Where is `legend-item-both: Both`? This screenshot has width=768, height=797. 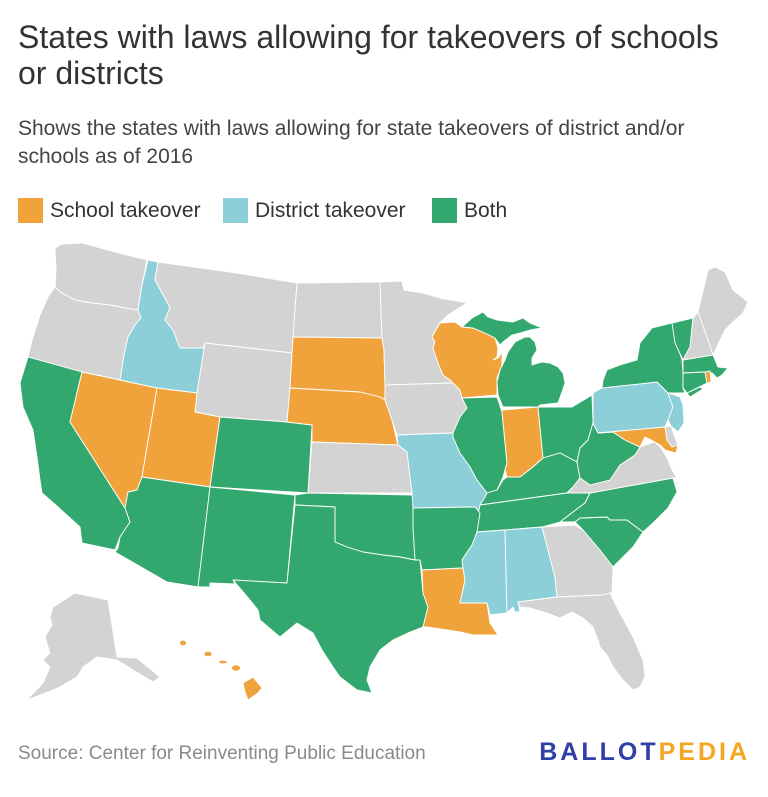
legend-item-both: Both is located at coordinates (469, 210).